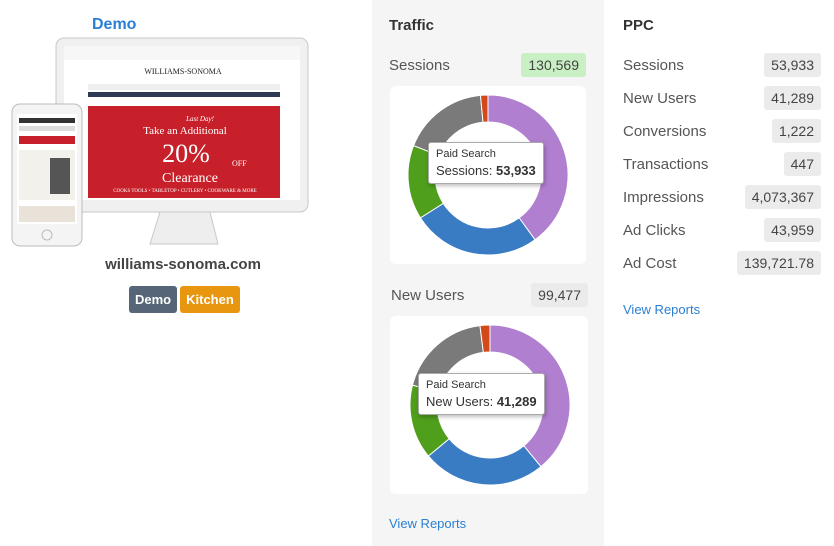 The image size is (834, 546). I want to click on ppc-link: View Reports, so click(662, 309).